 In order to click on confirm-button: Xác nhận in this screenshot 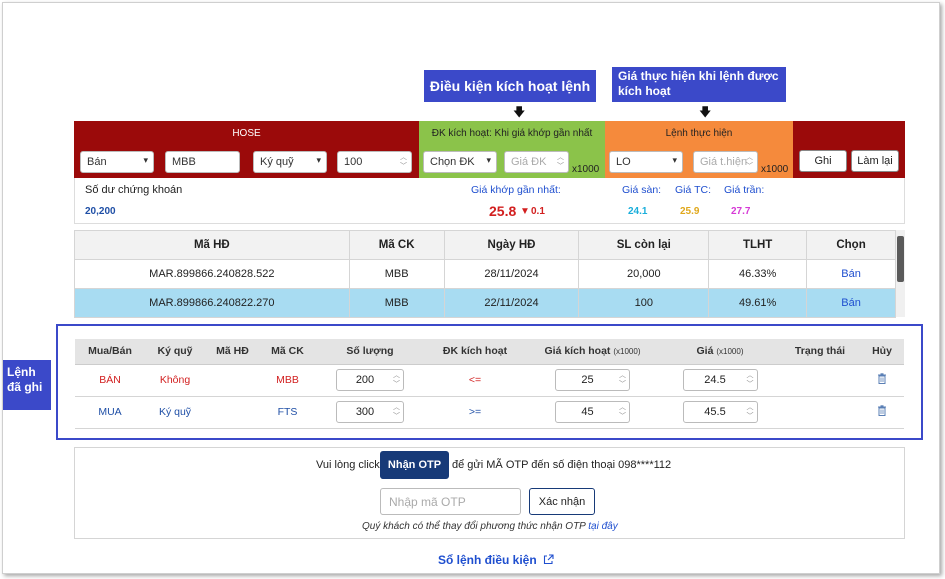, I will do `click(562, 501)`.